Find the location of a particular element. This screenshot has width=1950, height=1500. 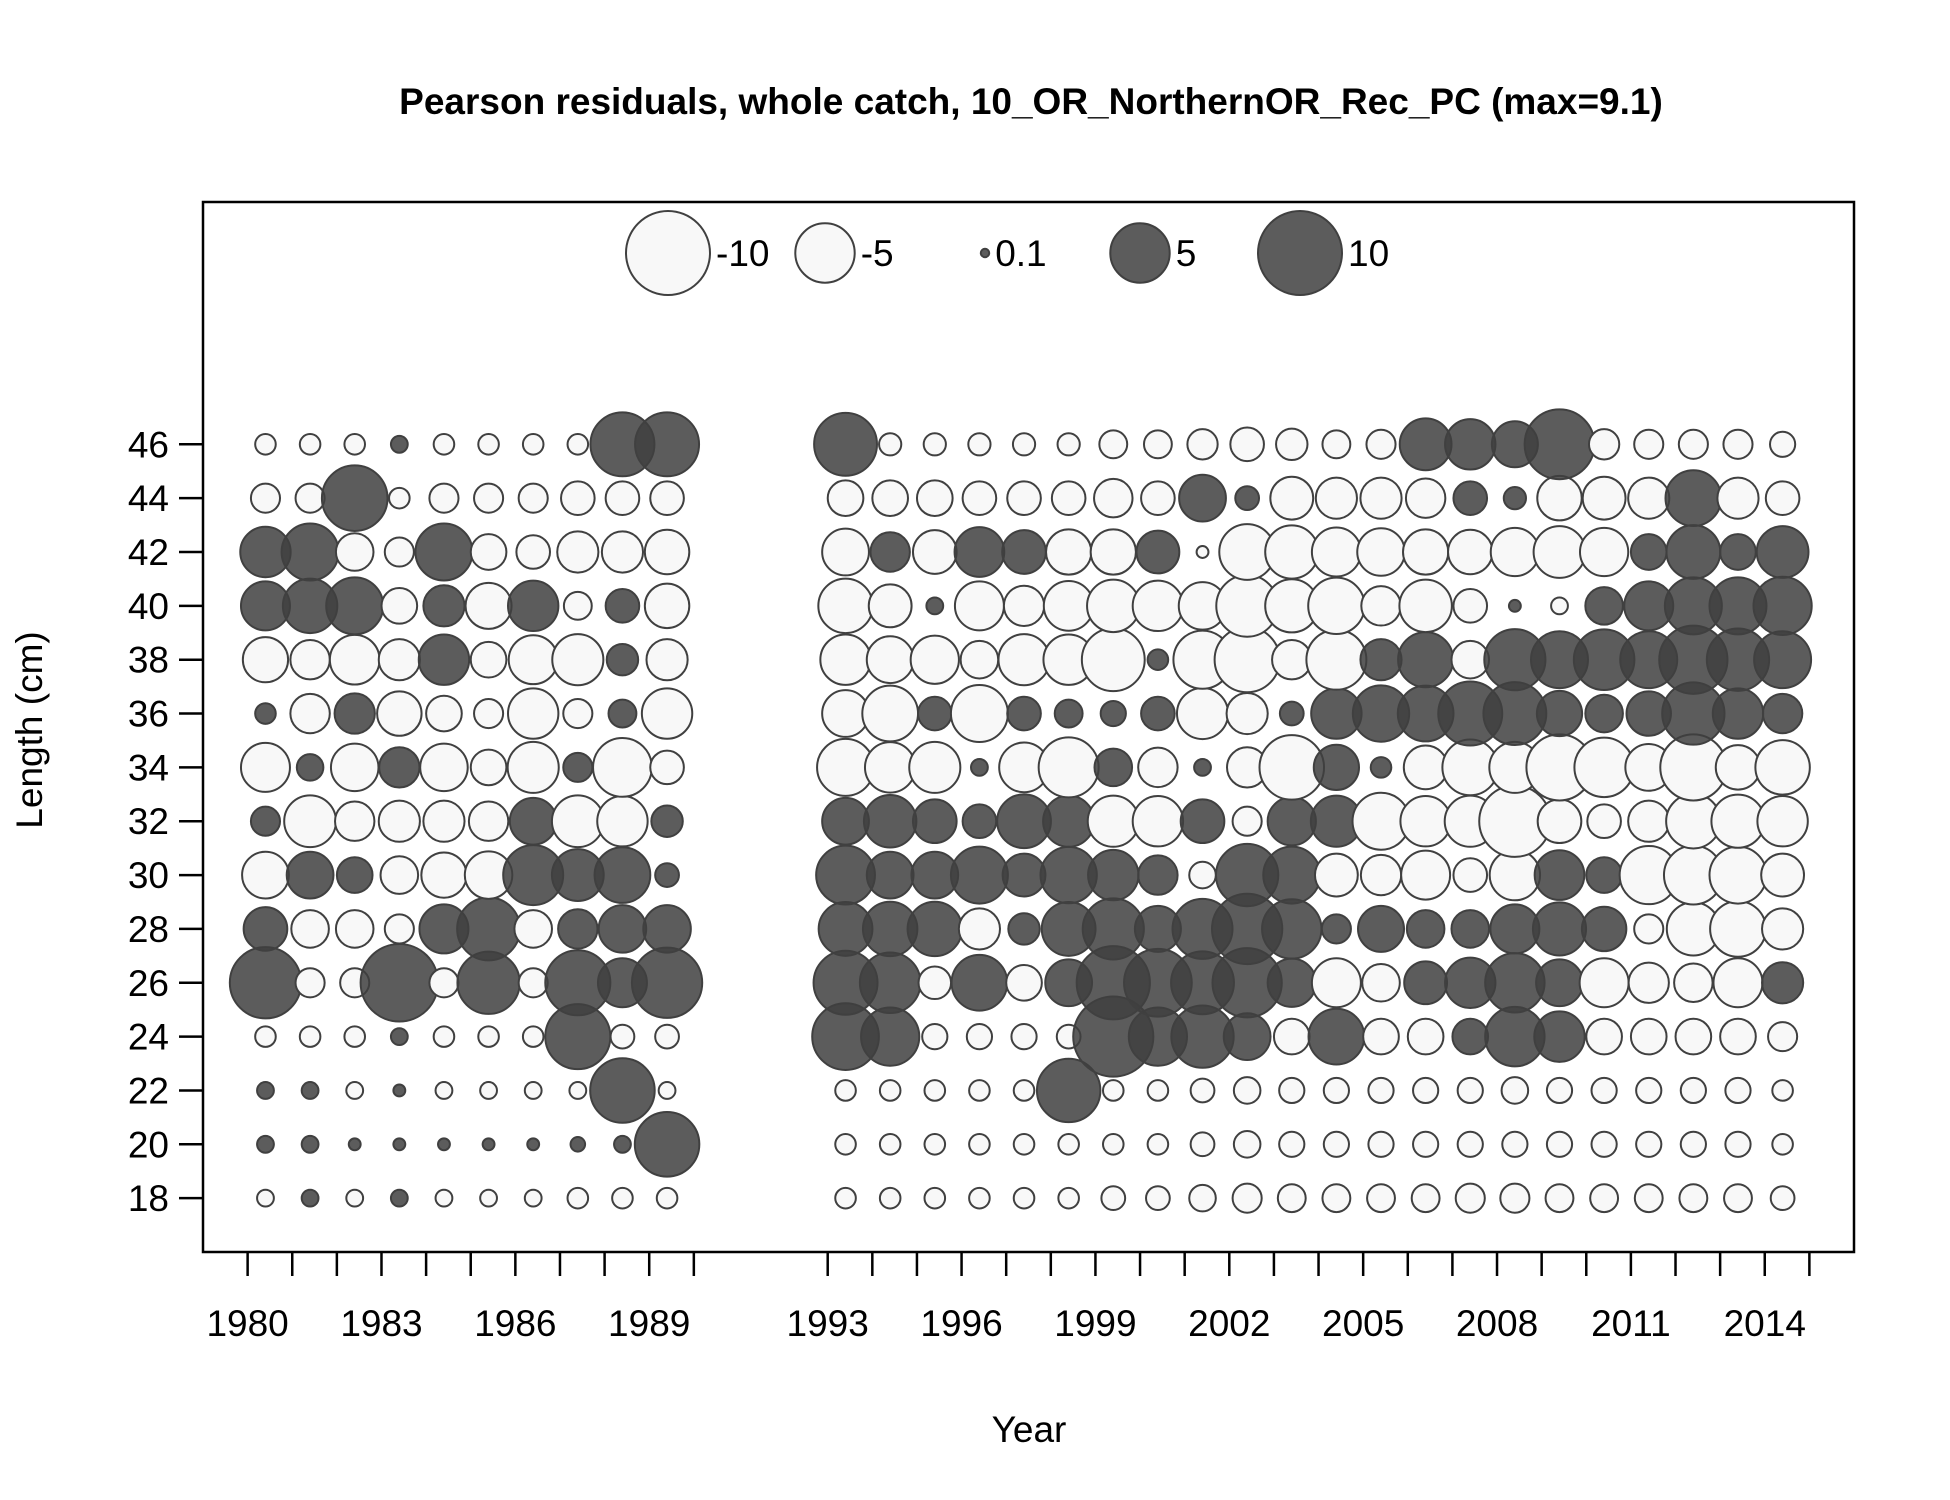

legend-label-4: 10 is located at coordinates (1368, 253).